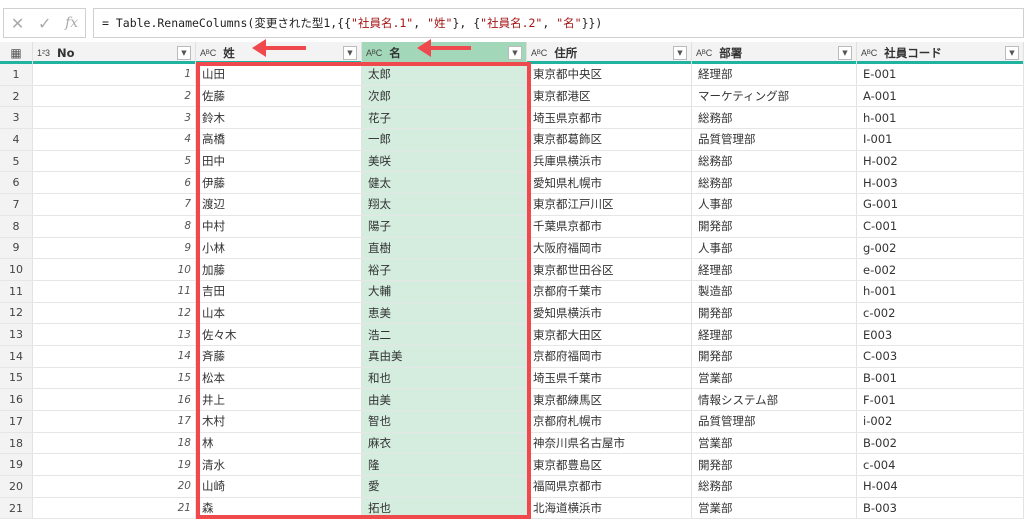  Describe the element at coordinates (609, 269) in the screenshot. I see `cell-address: 東京都世田谷区` at that location.